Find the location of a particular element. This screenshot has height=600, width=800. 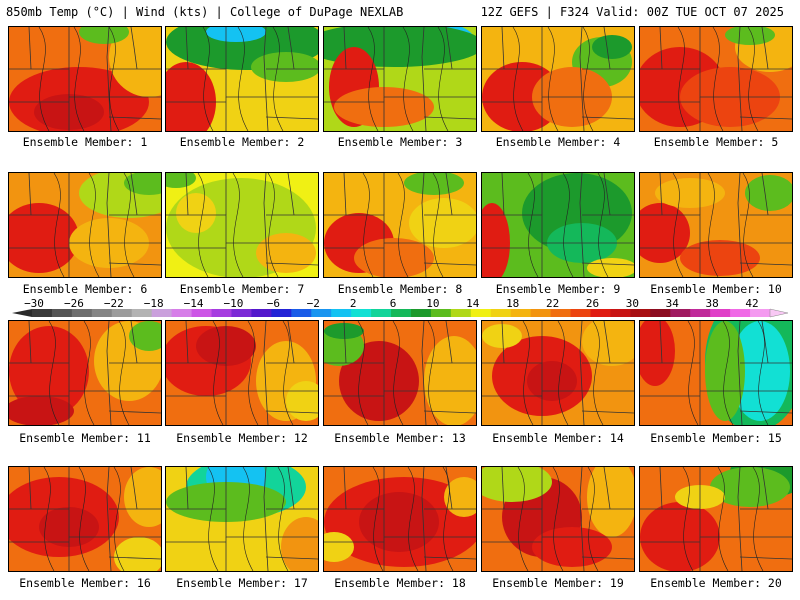

colorbar-tick-label: 14 is located at coordinates (473, 303).